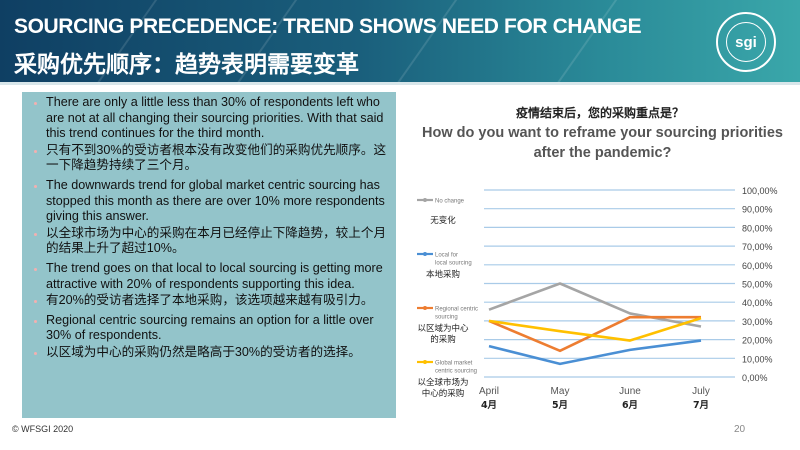 This screenshot has width=800, height=450. I want to click on logo-text: sgi, so click(746, 42).